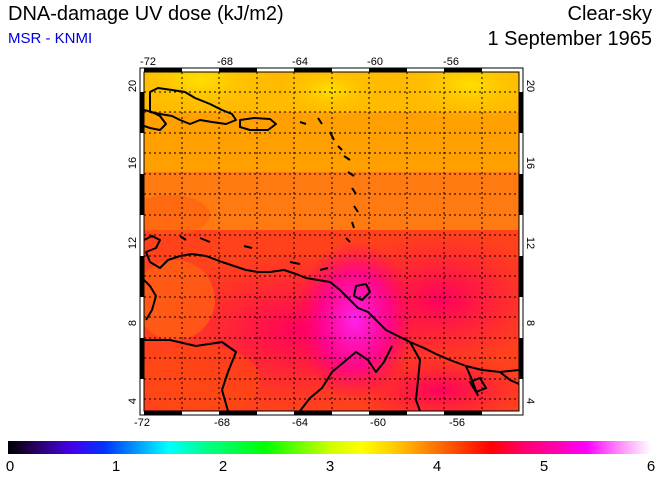 The width and height of the screenshot is (660, 480). What do you see at coordinates (155, 120) in the screenshot?
I see `haiti-peninsula-outline` at bounding box center [155, 120].